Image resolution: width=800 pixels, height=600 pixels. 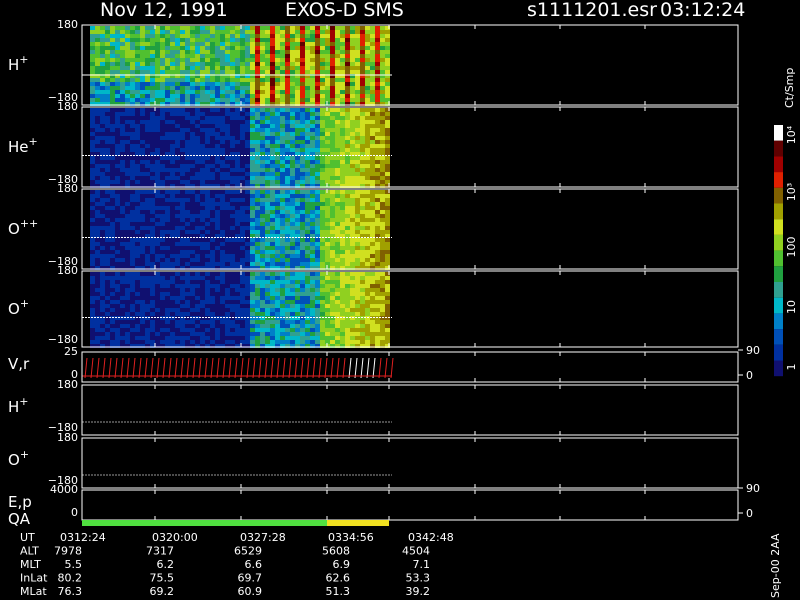 What do you see at coordinates (164, 10) in the screenshot?
I see `date: Nov 12, 1991` at bounding box center [164, 10].